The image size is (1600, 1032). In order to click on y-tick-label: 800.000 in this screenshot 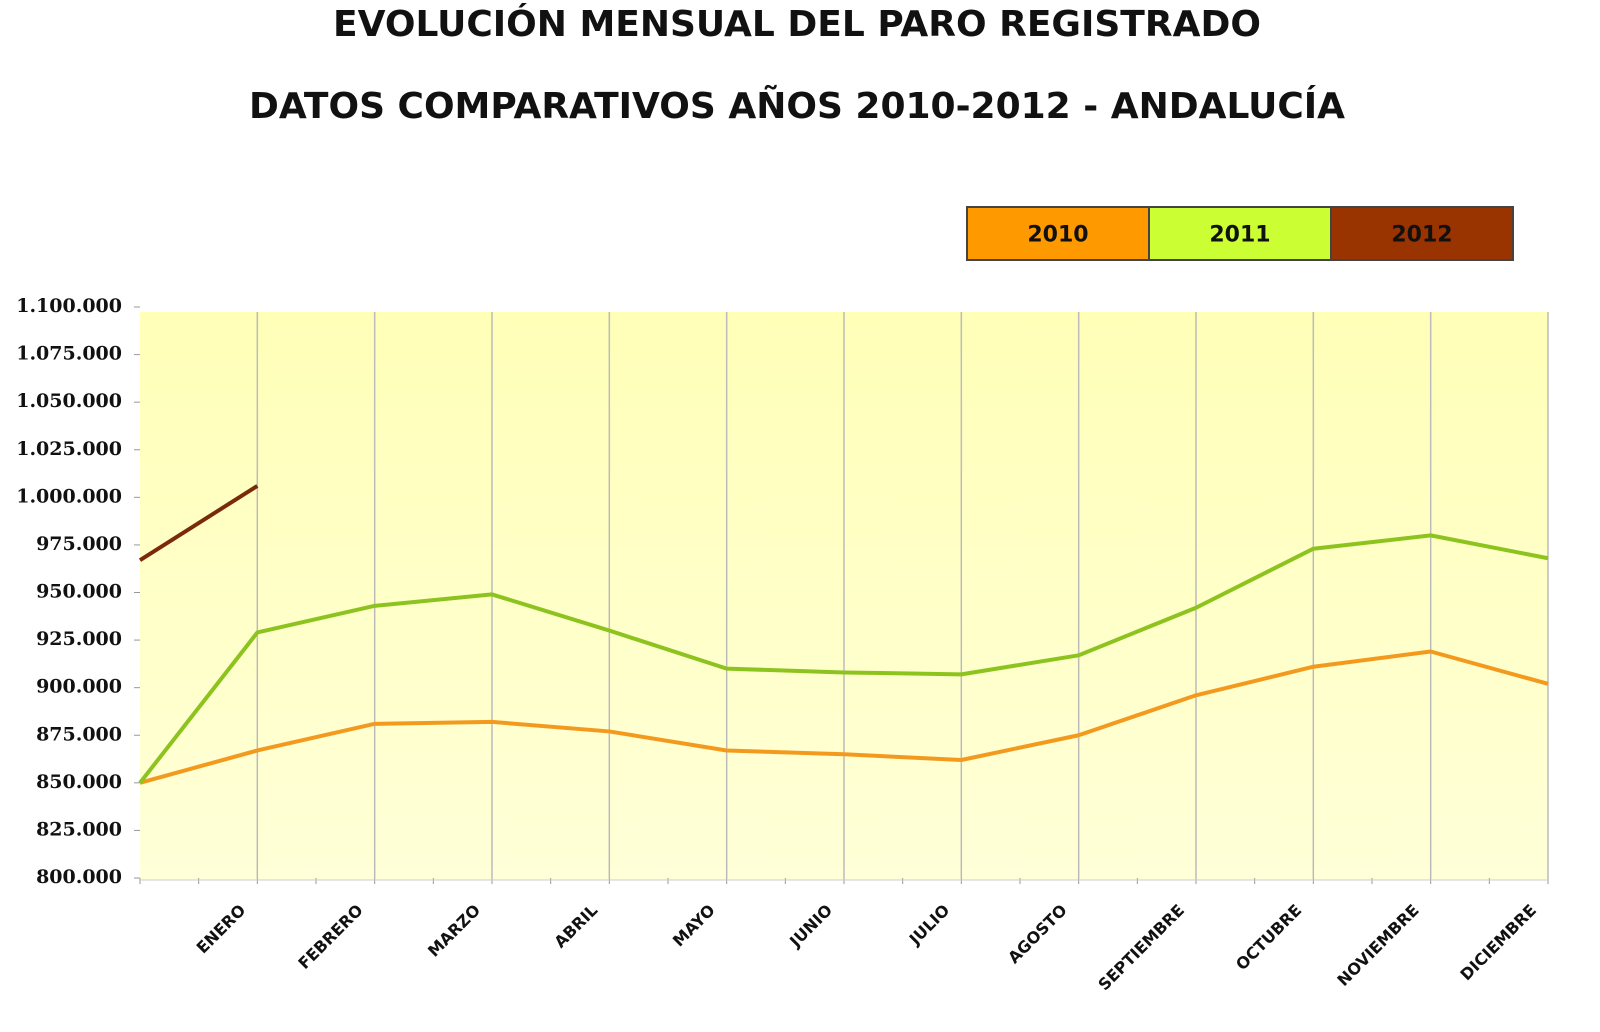, I will do `click(79, 877)`.